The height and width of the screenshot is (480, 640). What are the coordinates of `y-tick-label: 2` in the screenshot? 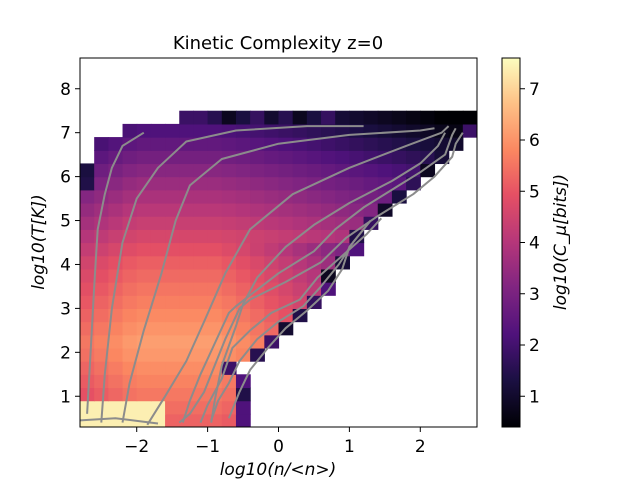 It's located at (65, 353).